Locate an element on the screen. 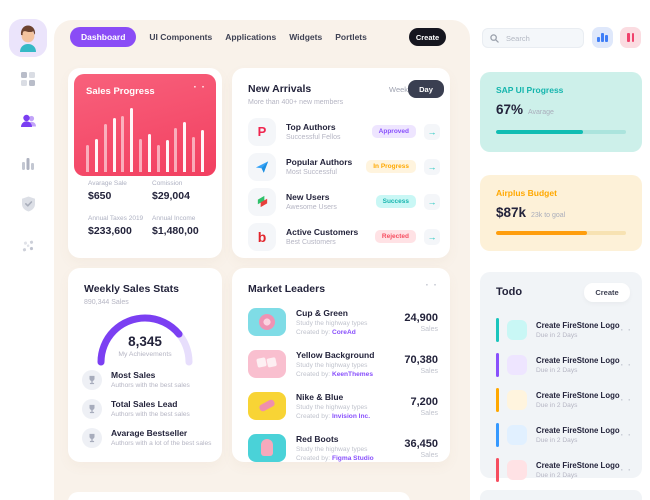 This screenshot has height=500, width=650. donut-illustration is located at coordinates (267, 322).